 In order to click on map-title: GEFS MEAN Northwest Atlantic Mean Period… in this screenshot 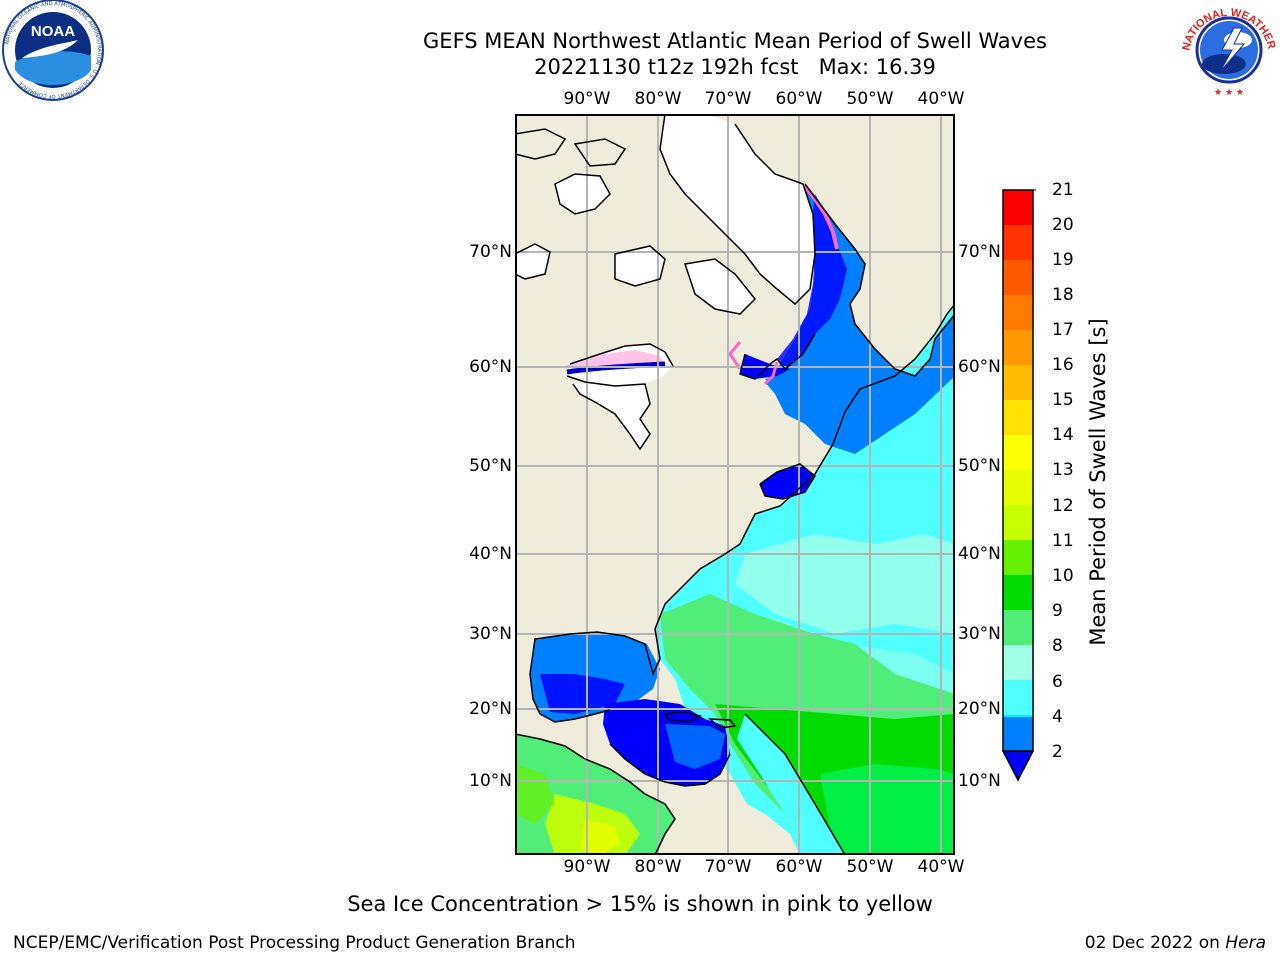, I will do `click(735, 41)`.